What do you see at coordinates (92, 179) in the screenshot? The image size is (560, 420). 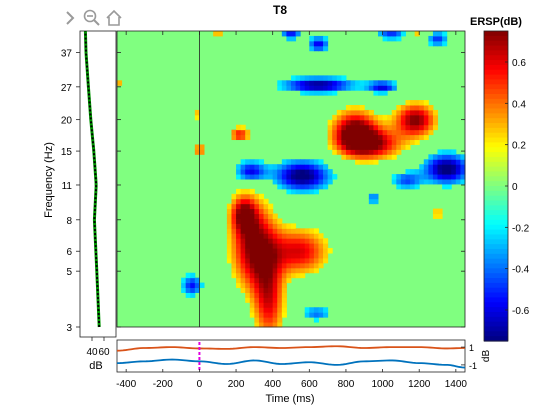 I see `spectrum-baseline-line` at bounding box center [92, 179].